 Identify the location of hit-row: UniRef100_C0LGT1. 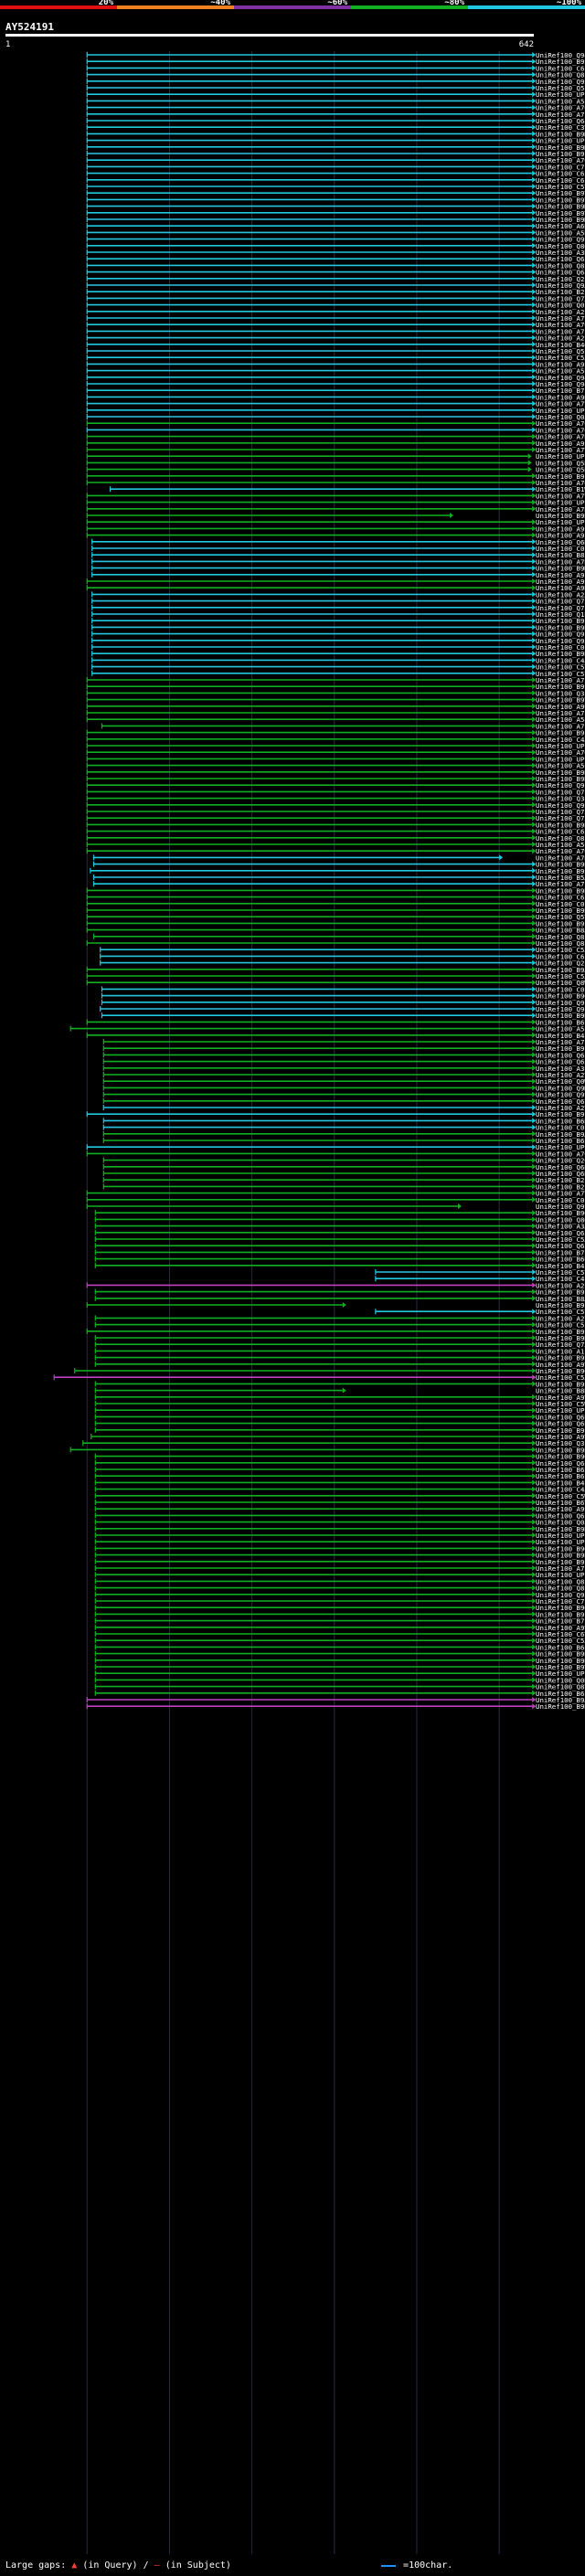
(338, 549).